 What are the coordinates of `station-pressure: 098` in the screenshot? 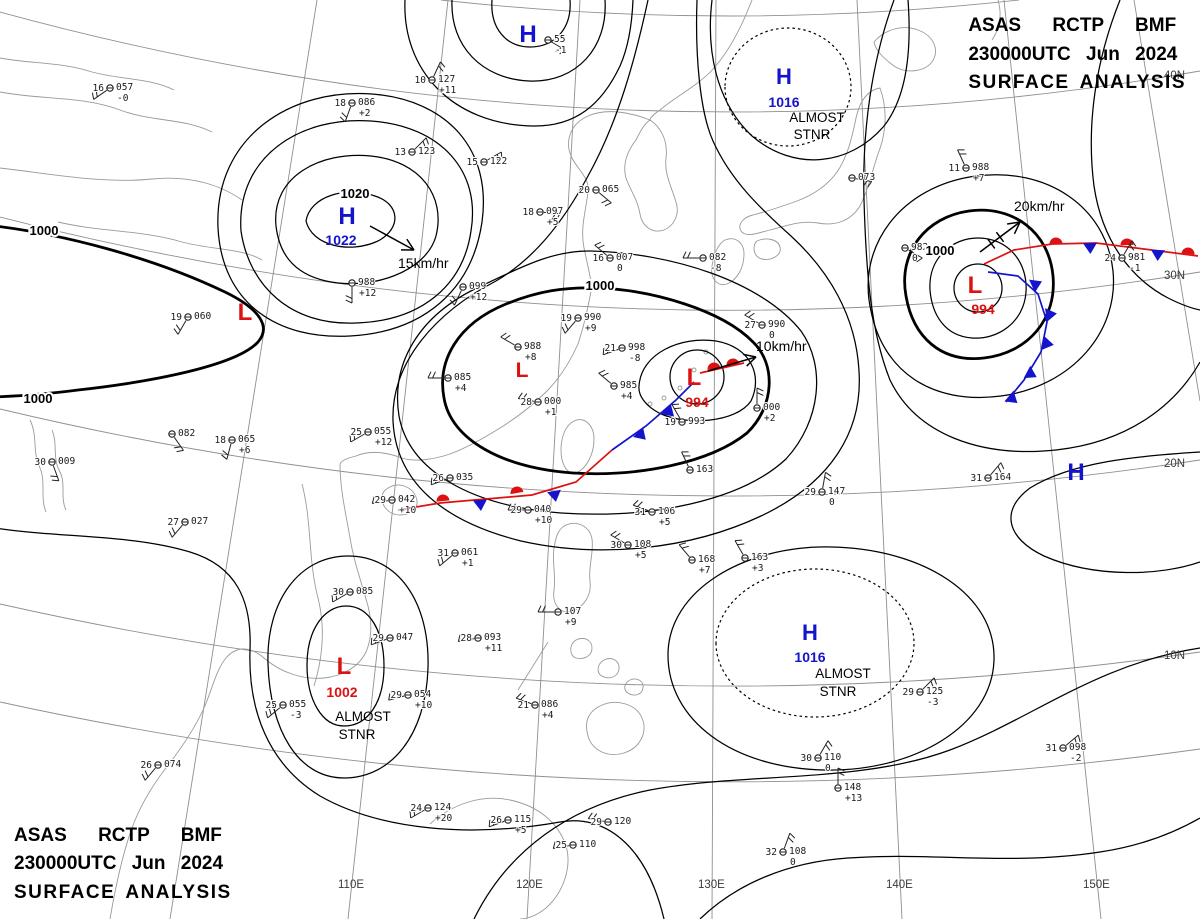 It's located at (1077, 747).